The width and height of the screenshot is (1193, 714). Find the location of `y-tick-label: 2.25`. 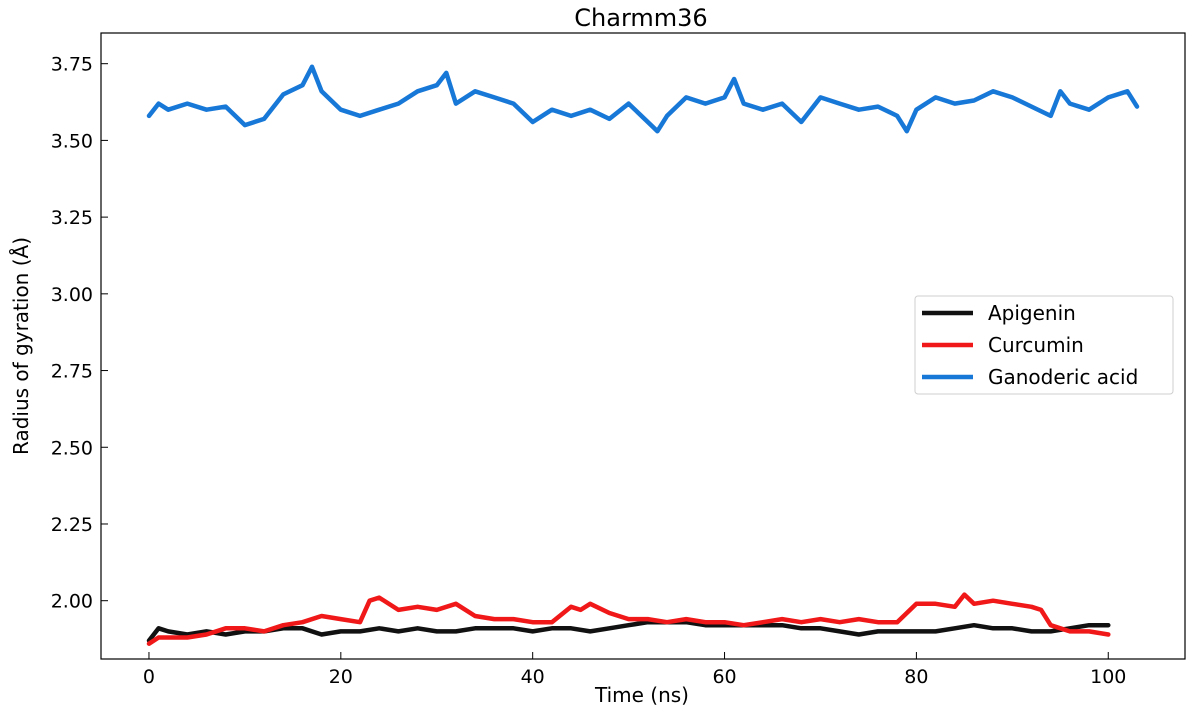

y-tick-label: 2.25 is located at coordinates (72, 525).